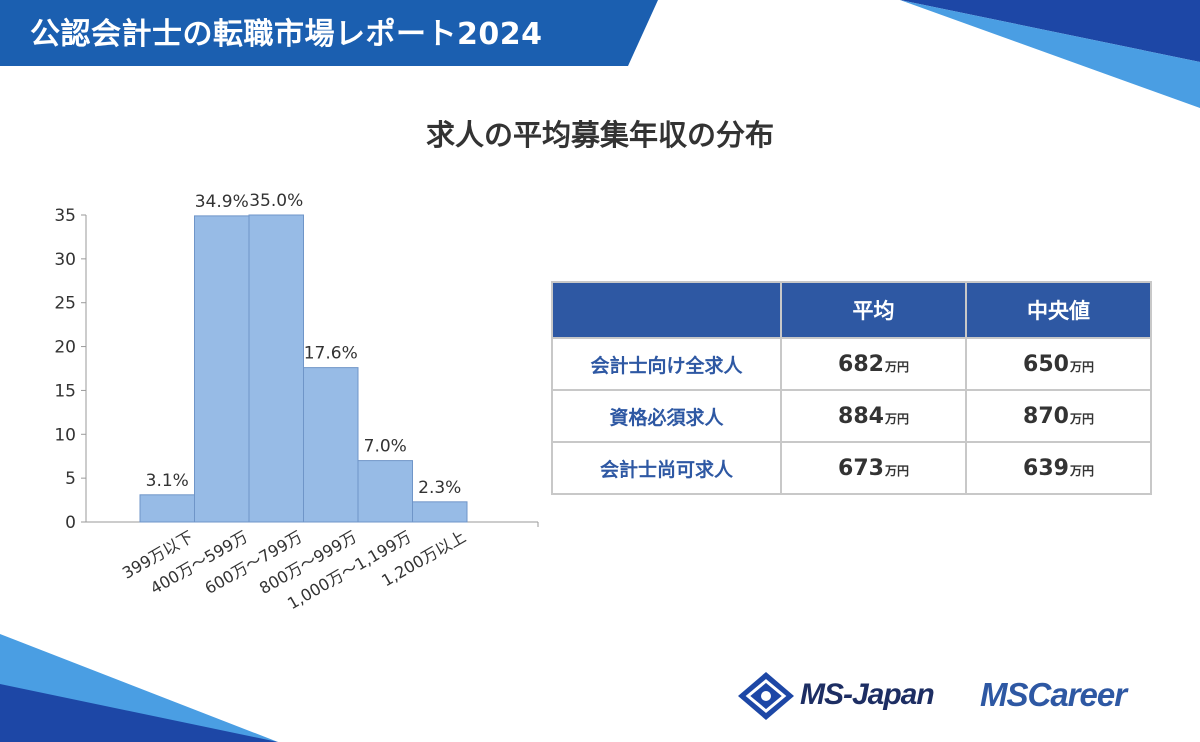  What do you see at coordinates (1046, 468) in the screenshot?
I see `median-value: 639` at bounding box center [1046, 468].